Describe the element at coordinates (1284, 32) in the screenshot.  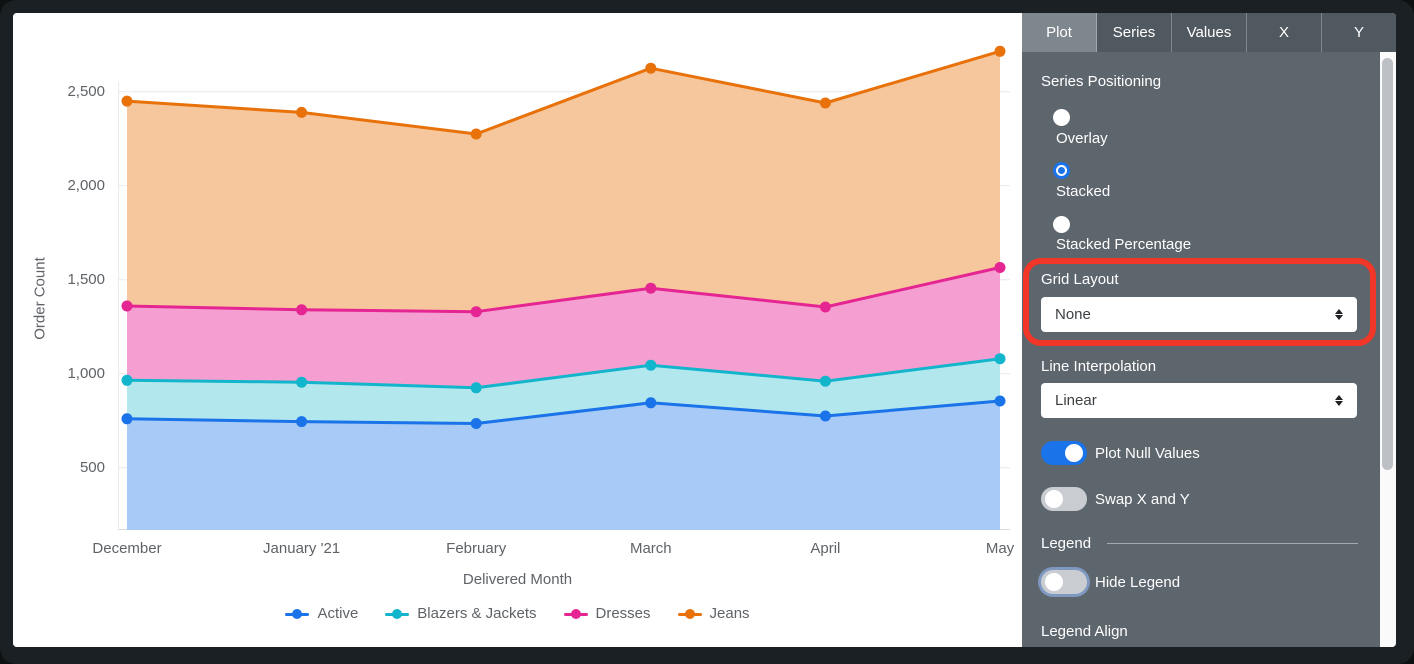
I see `tab-x: X` at that location.